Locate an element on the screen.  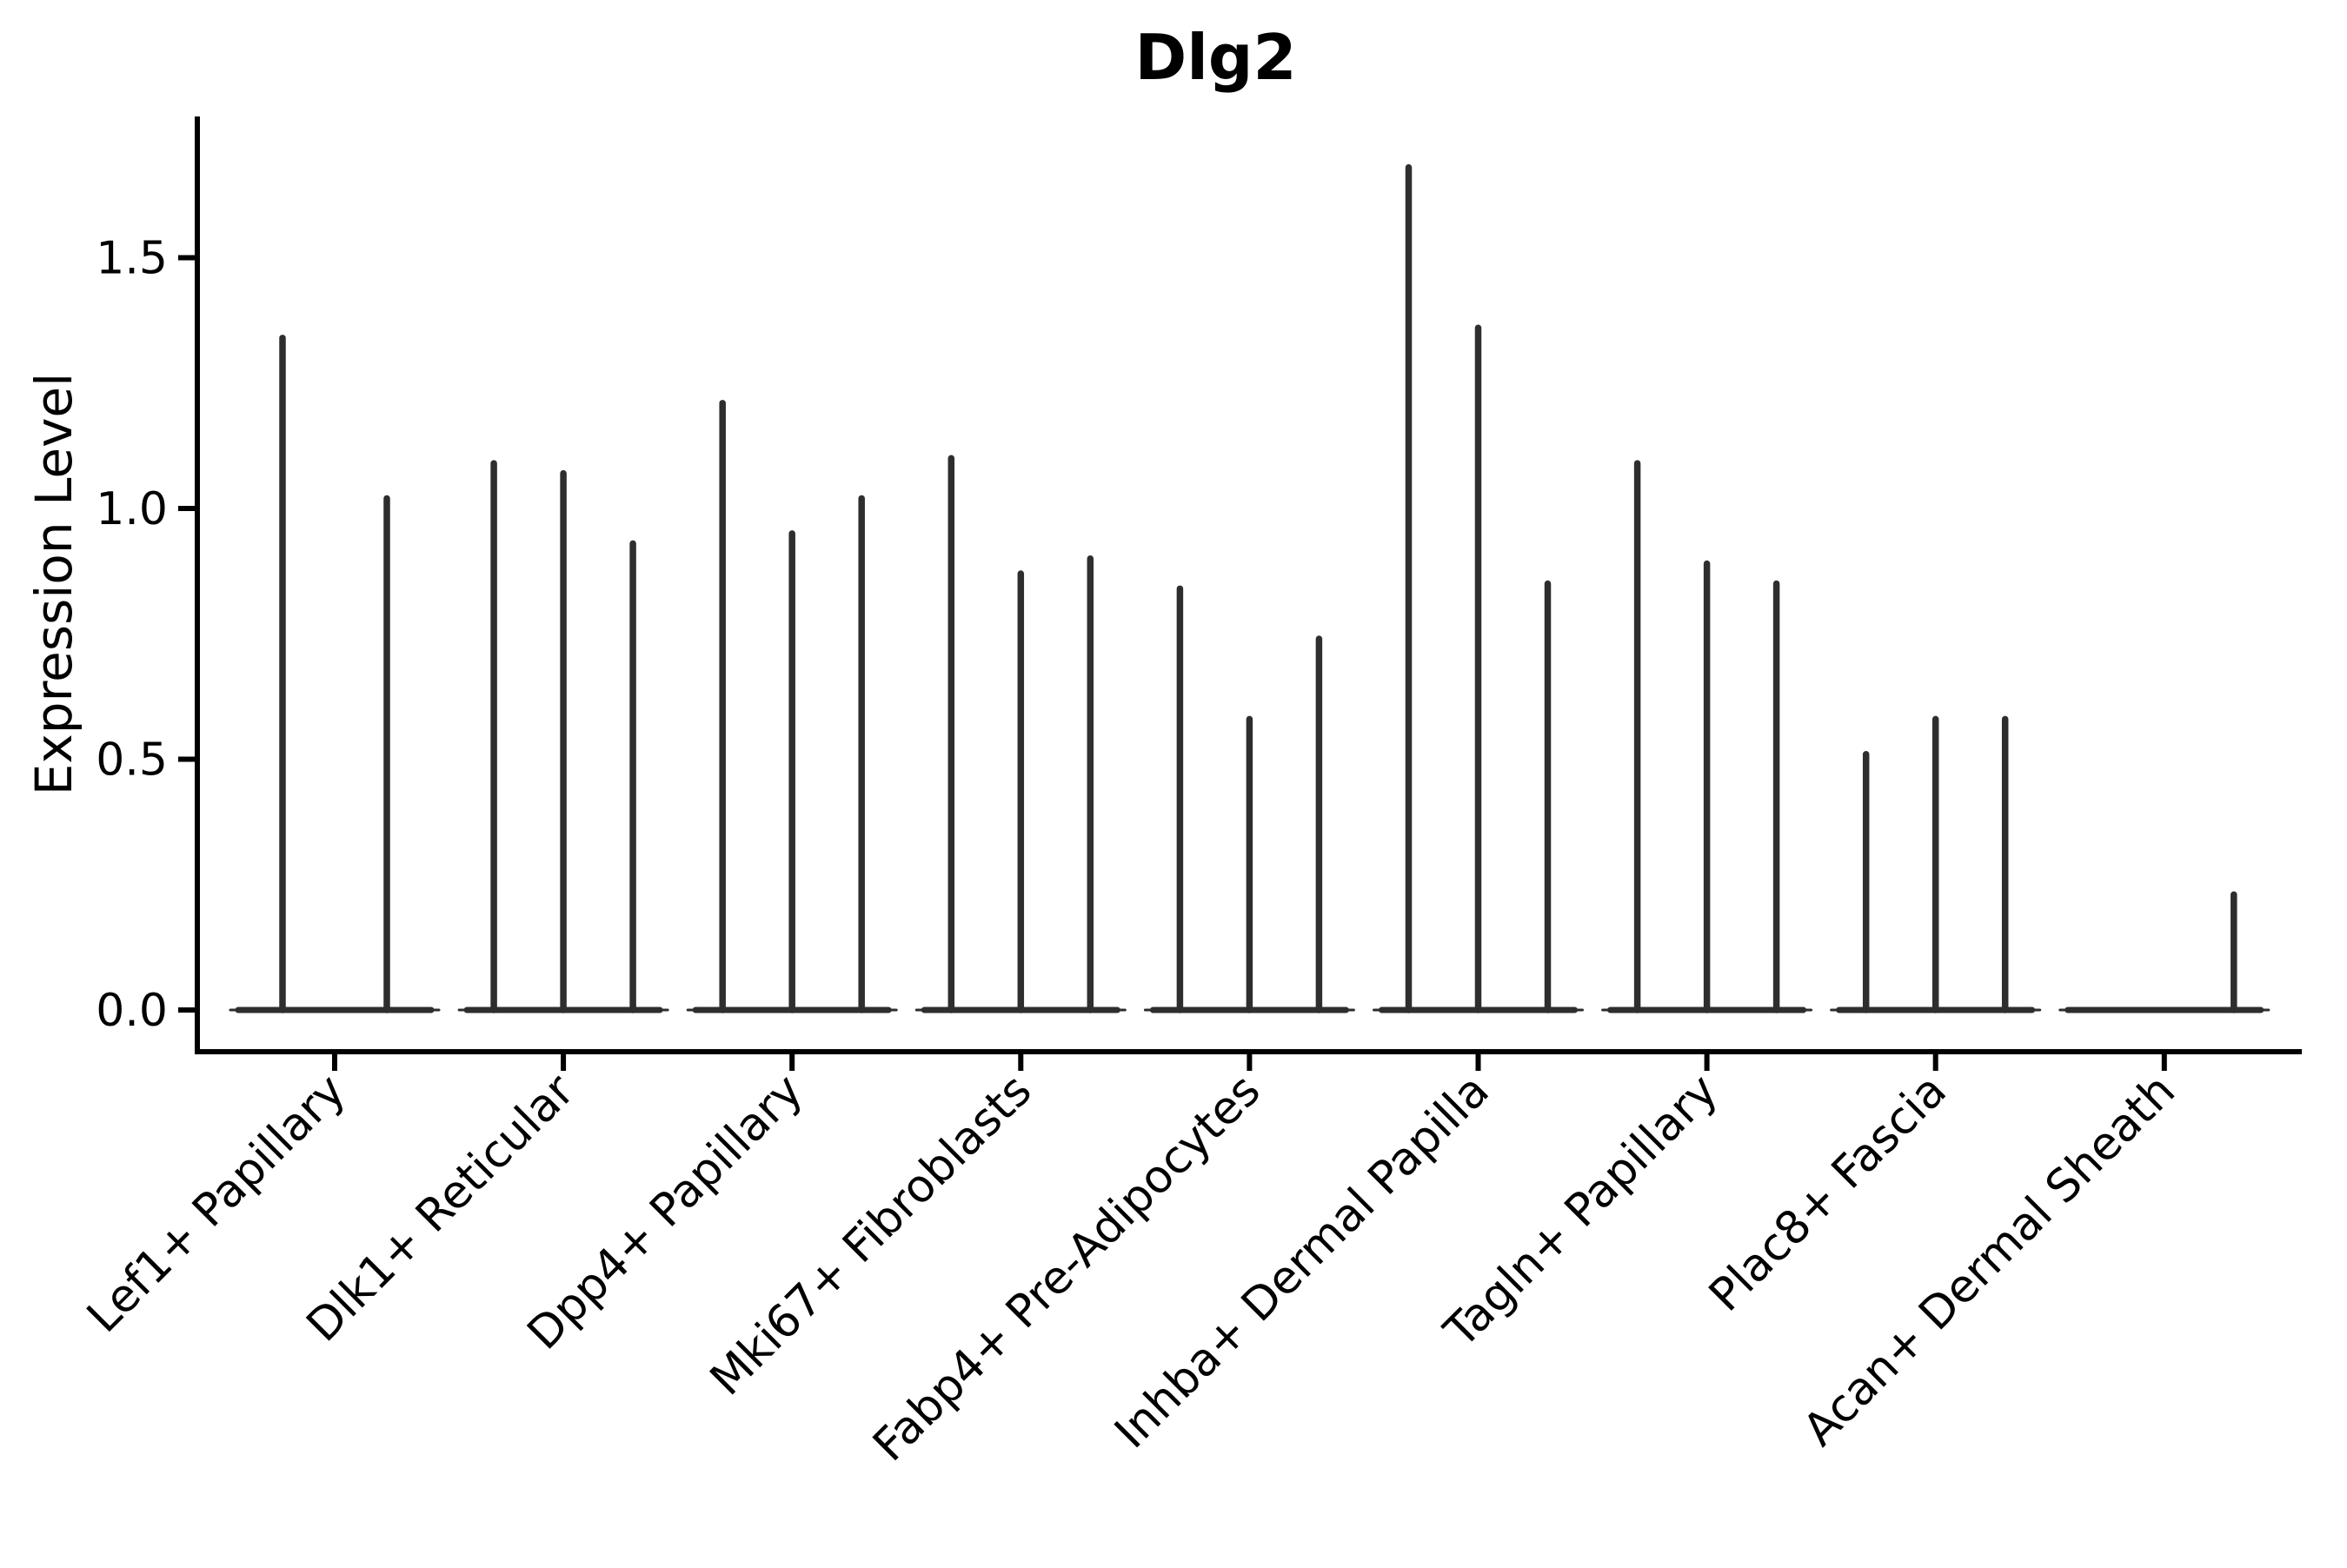
y-tick-label: 0.0 is located at coordinates (132, 1011).